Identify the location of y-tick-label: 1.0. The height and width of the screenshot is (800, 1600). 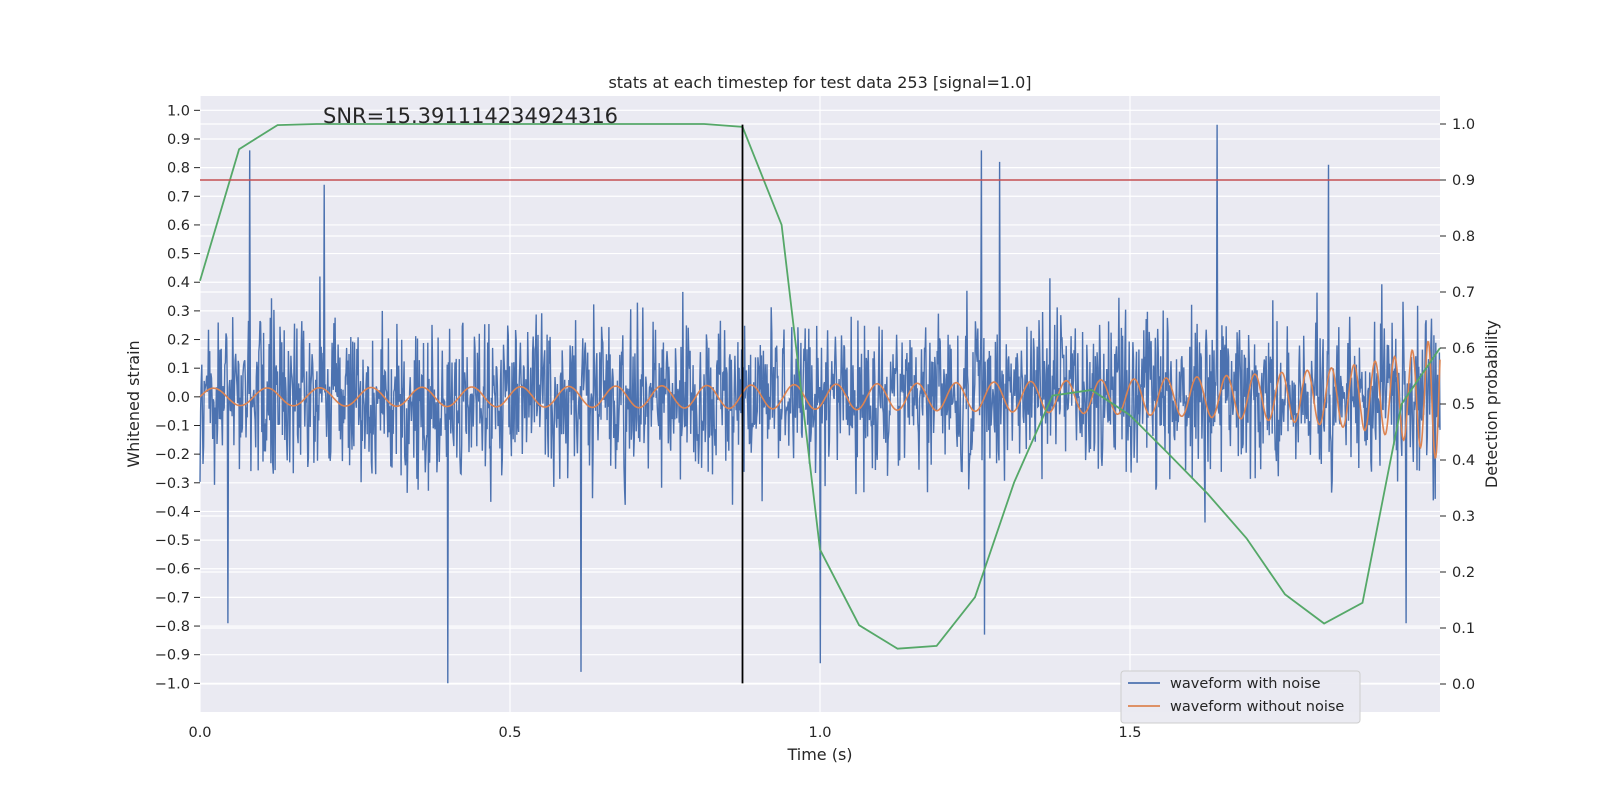
(178, 111).